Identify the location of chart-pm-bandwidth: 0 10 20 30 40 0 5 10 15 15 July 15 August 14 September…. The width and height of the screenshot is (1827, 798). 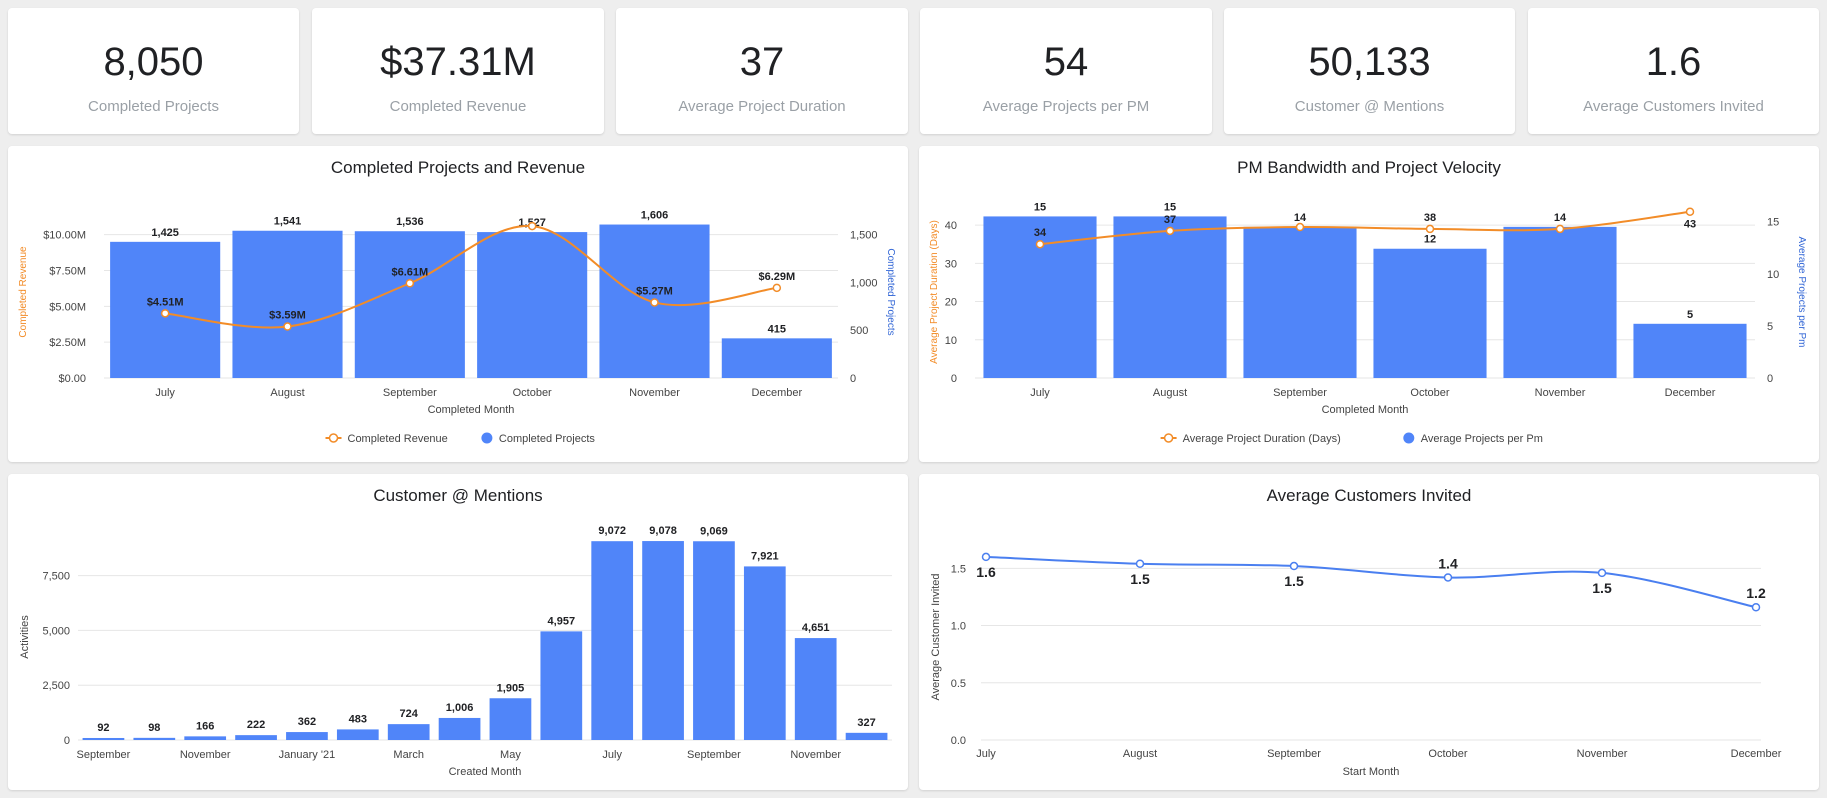
(1368, 323).